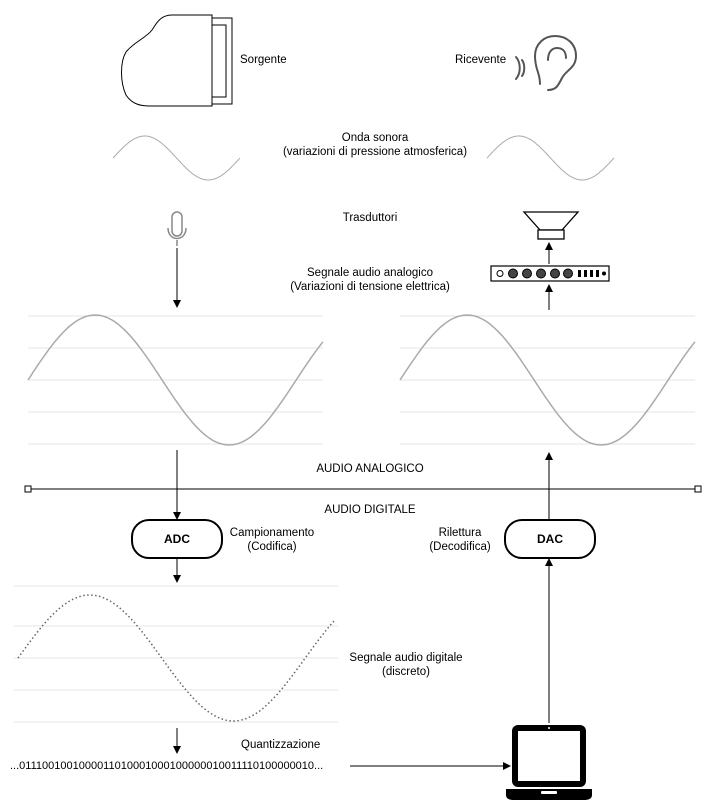  Describe the element at coordinates (549, 762) in the screenshot. I see `laptop-icon` at that location.